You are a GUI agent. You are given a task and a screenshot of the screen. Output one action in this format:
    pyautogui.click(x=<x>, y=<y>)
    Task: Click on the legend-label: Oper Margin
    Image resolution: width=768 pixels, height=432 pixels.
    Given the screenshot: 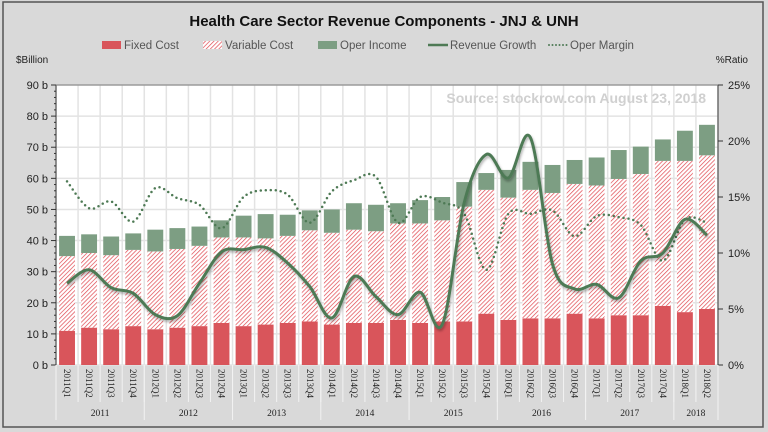 What is the action you would take?
    pyautogui.click(x=602, y=46)
    